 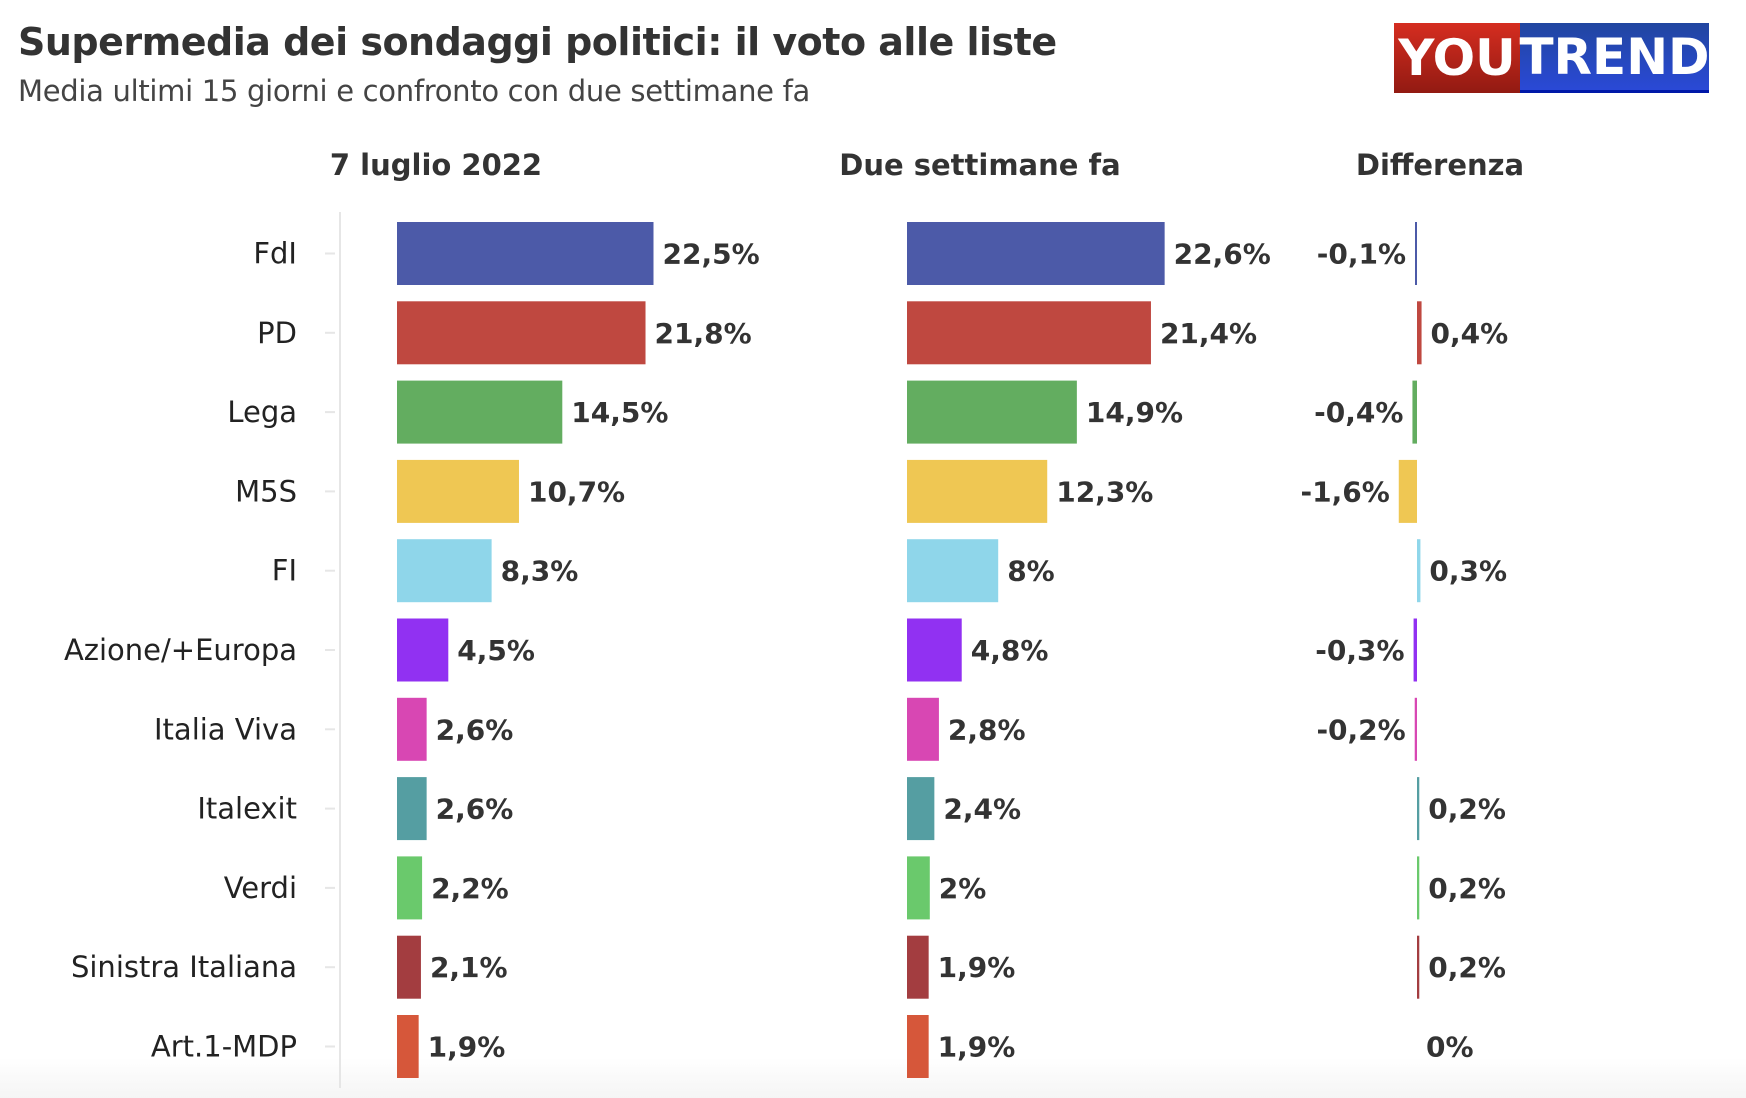 What do you see at coordinates (1010, 650) in the screenshot?
I see `data-label: 4,8%` at bounding box center [1010, 650].